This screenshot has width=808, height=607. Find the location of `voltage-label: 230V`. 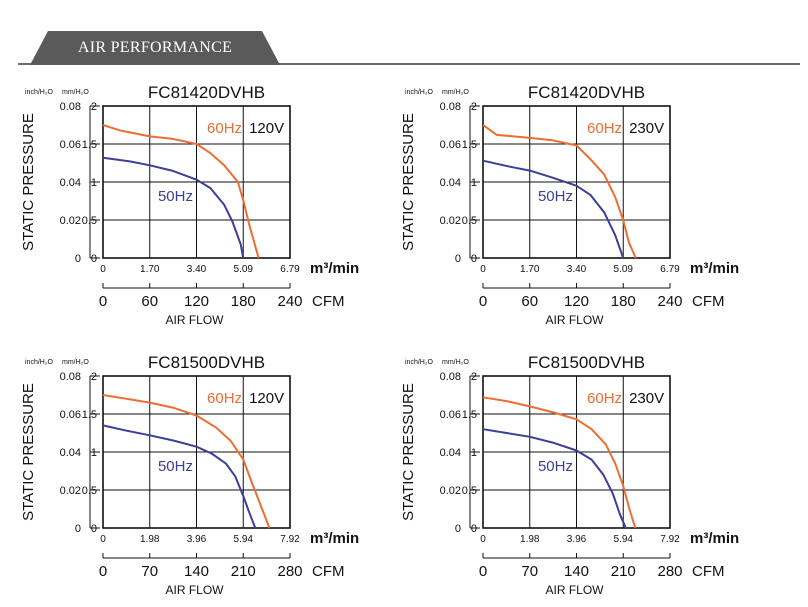

voltage-label: 230V is located at coordinates (646, 128).